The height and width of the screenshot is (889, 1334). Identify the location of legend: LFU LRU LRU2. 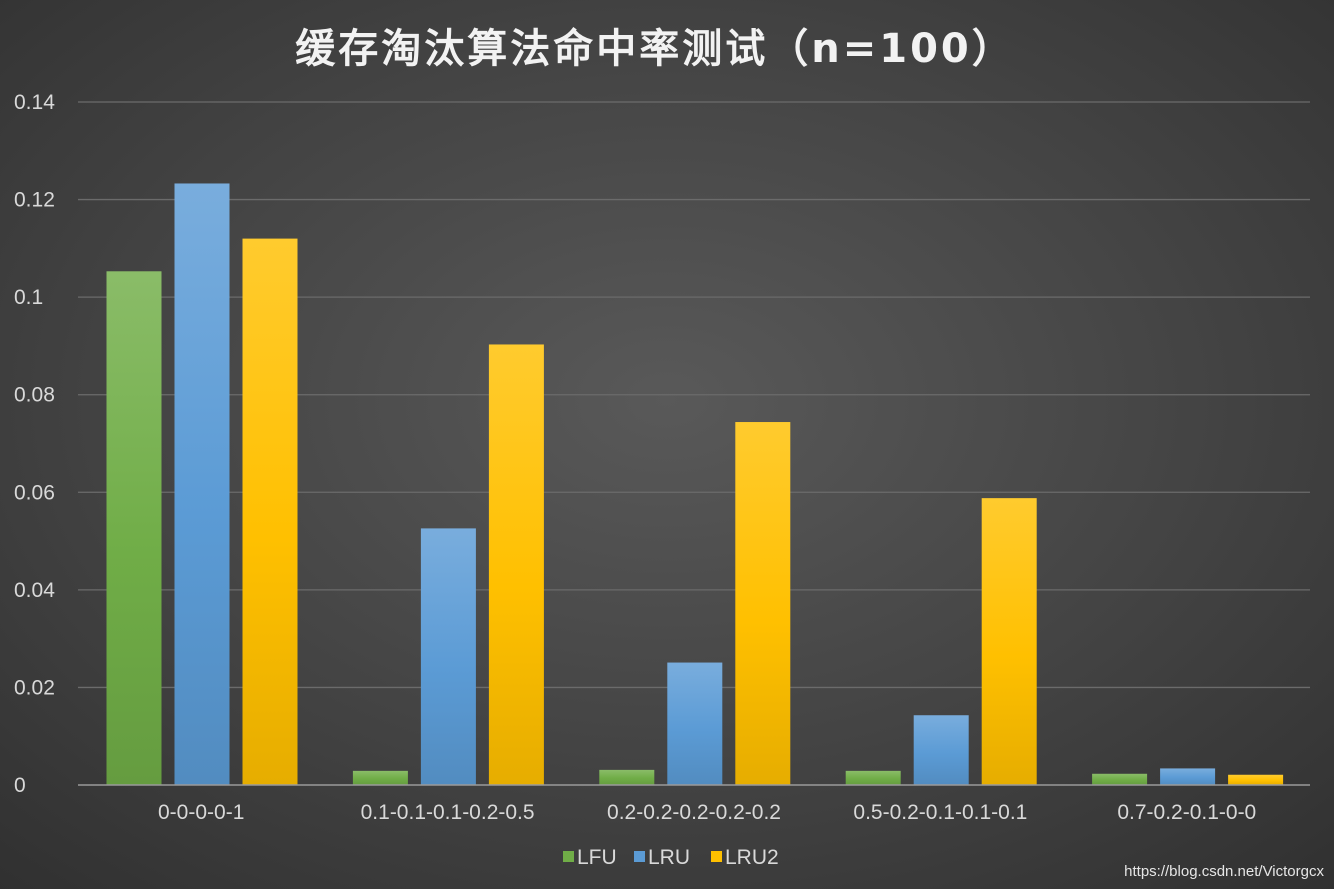
(671, 857).